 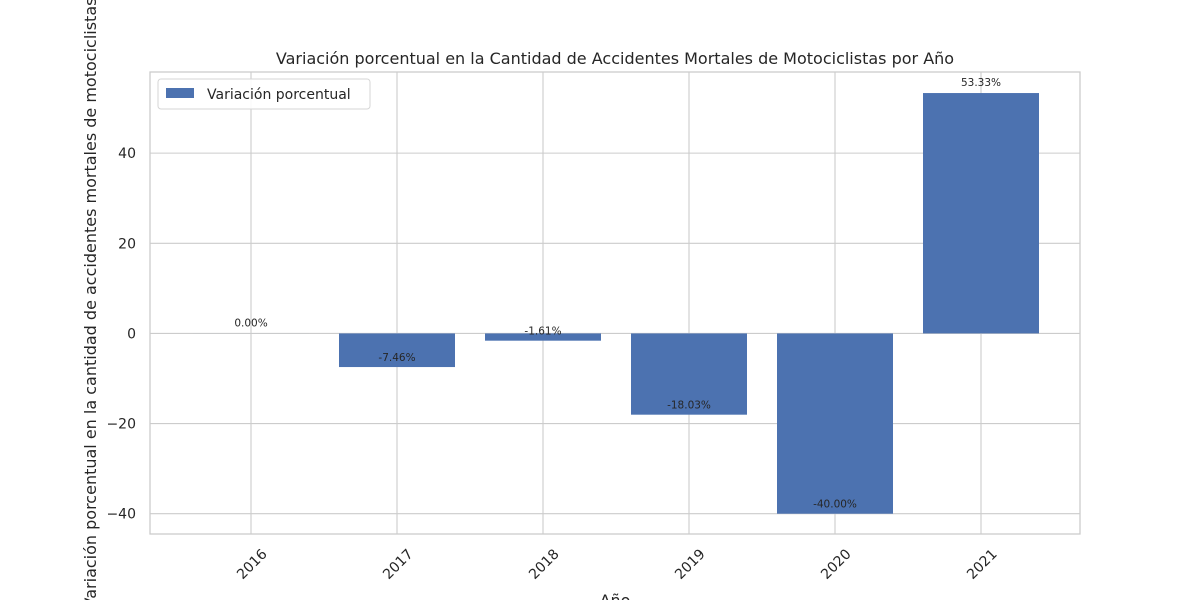 What do you see at coordinates (131, 334) in the screenshot?
I see `y-tick-label: 0` at bounding box center [131, 334].